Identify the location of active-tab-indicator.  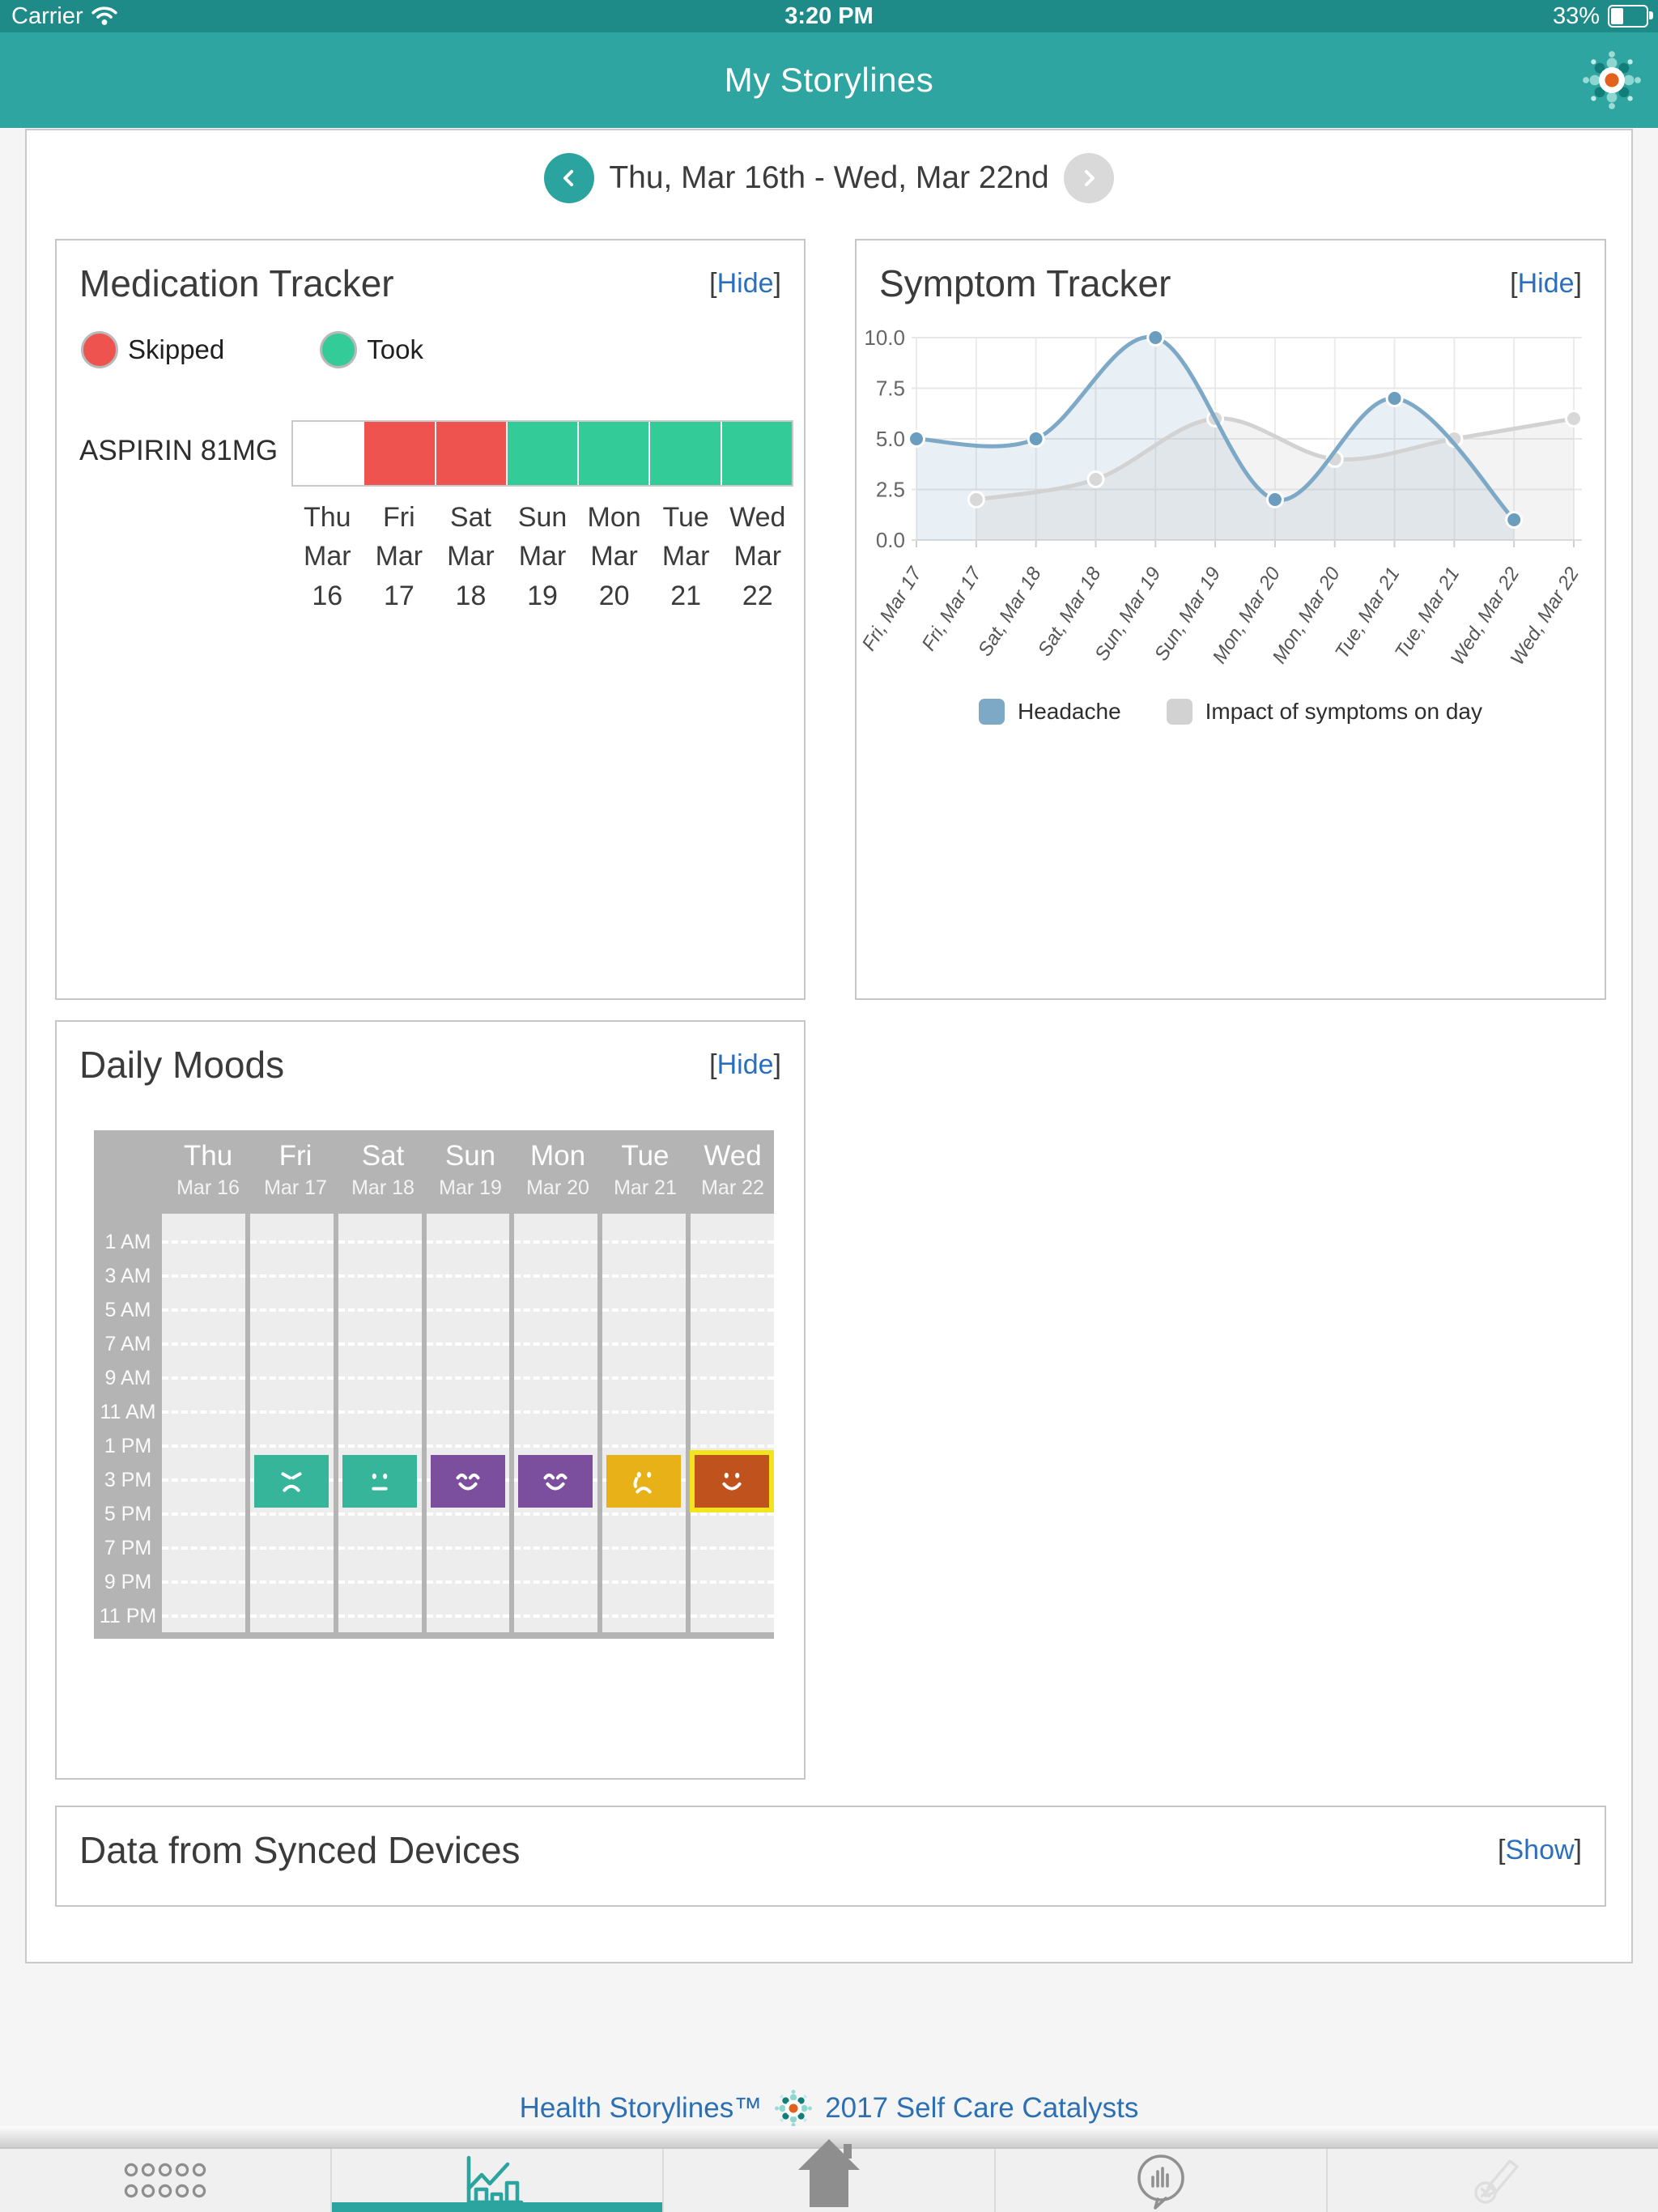
(497, 2207).